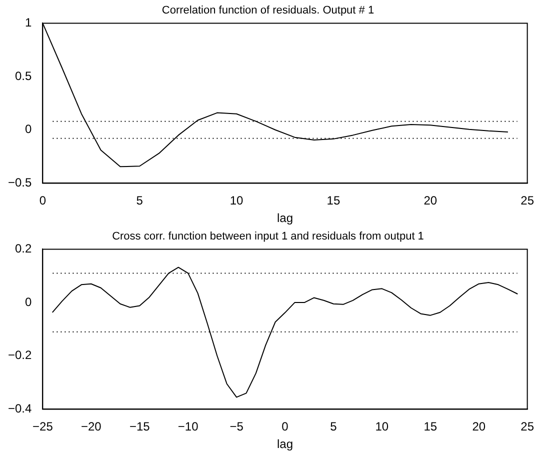 The height and width of the screenshot is (452, 537). What do you see at coordinates (91, 427) in the screenshot?
I see `x-tick-label: −20` at bounding box center [91, 427].